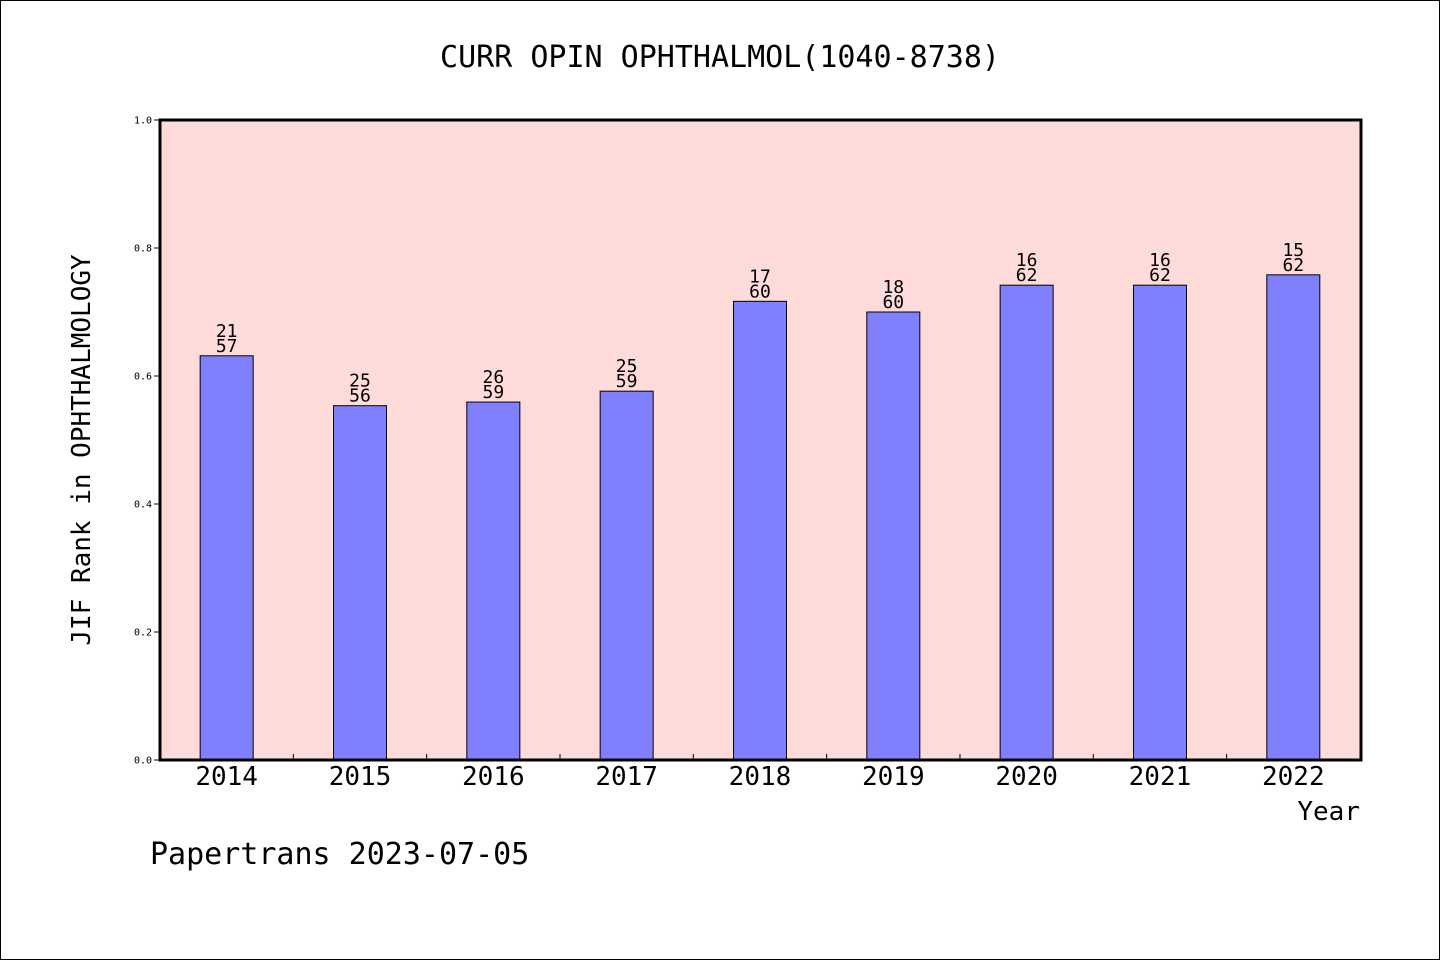  I want to click on bar-label-rank-2017: 25, so click(627, 366).